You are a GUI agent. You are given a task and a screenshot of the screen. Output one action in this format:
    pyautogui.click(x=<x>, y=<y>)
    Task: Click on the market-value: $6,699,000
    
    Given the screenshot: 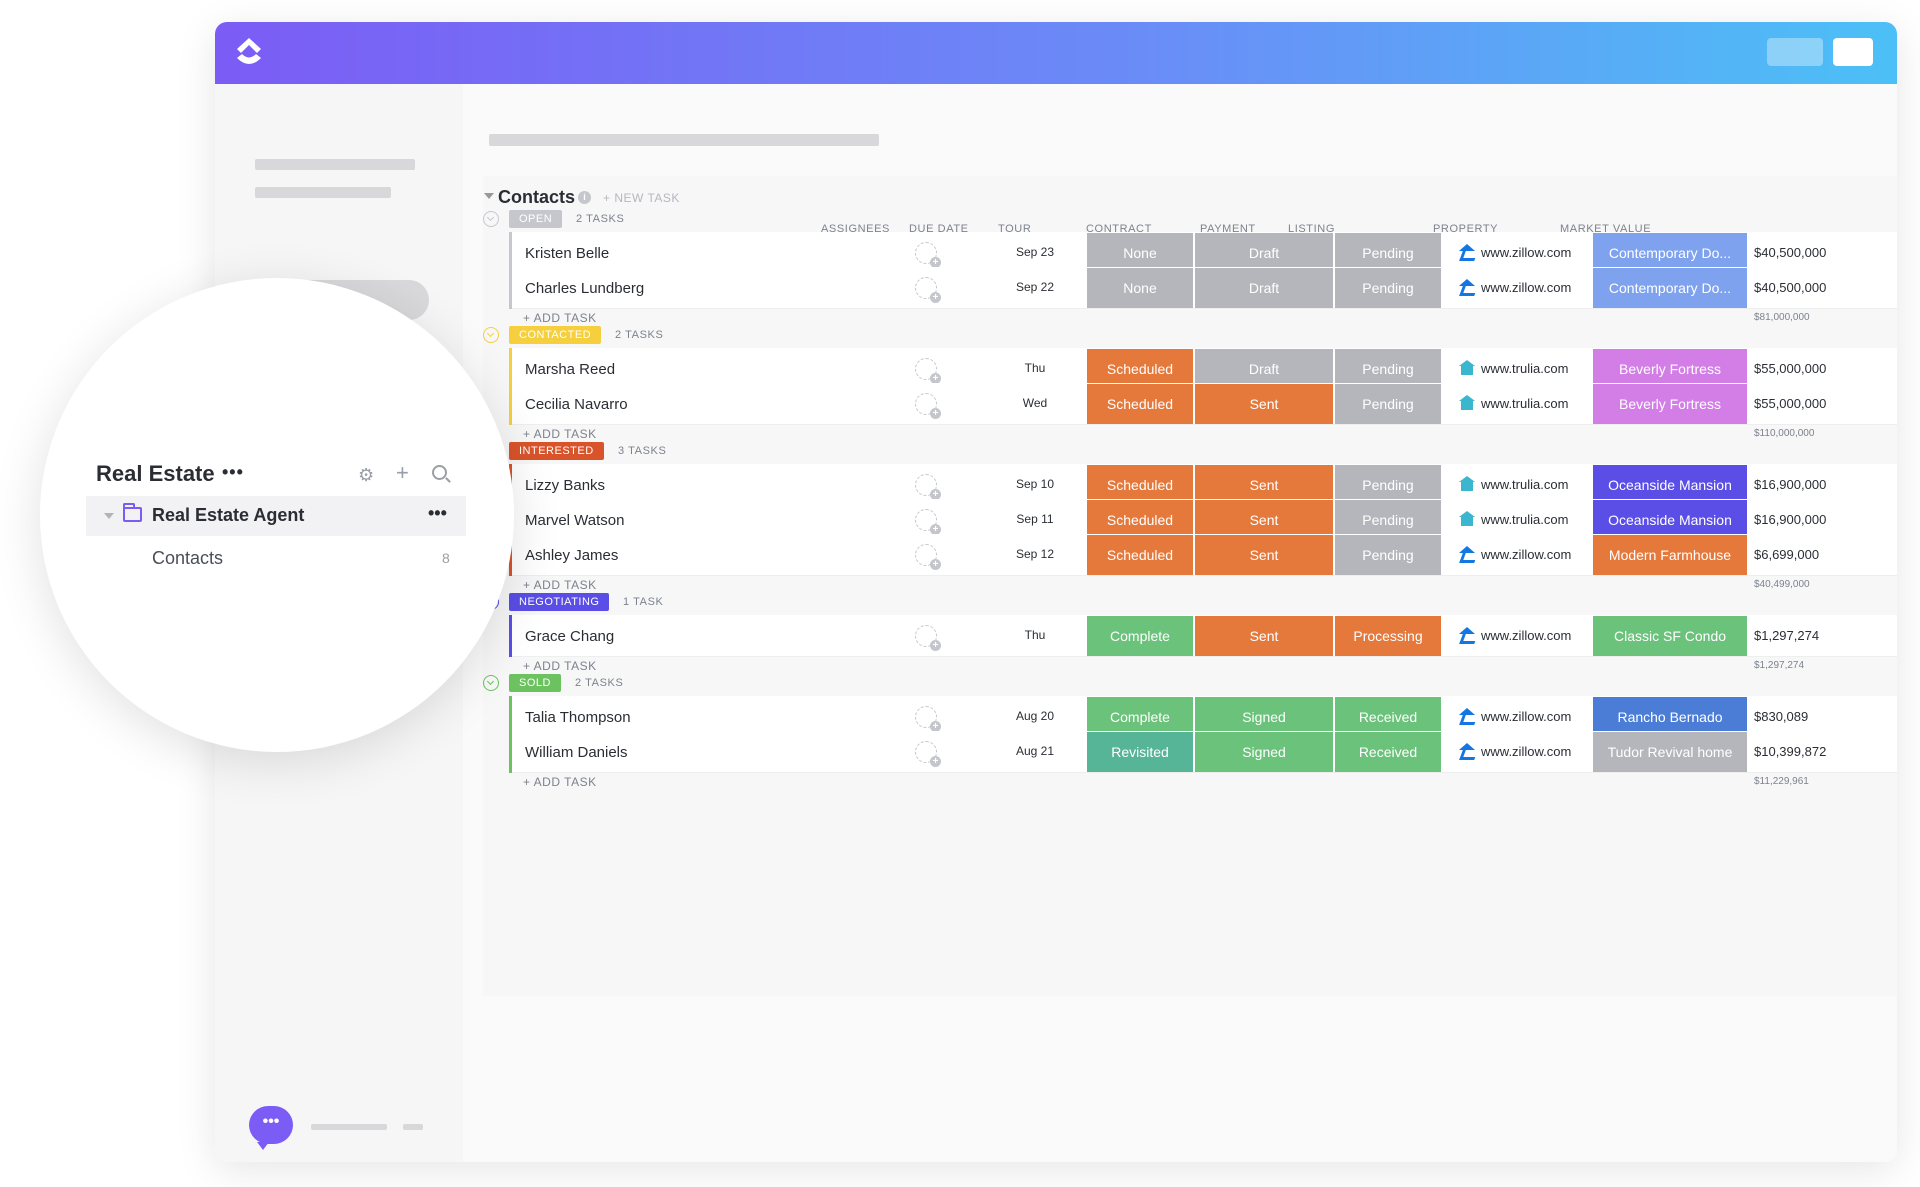 What is the action you would take?
    pyautogui.click(x=1787, y=554)
    